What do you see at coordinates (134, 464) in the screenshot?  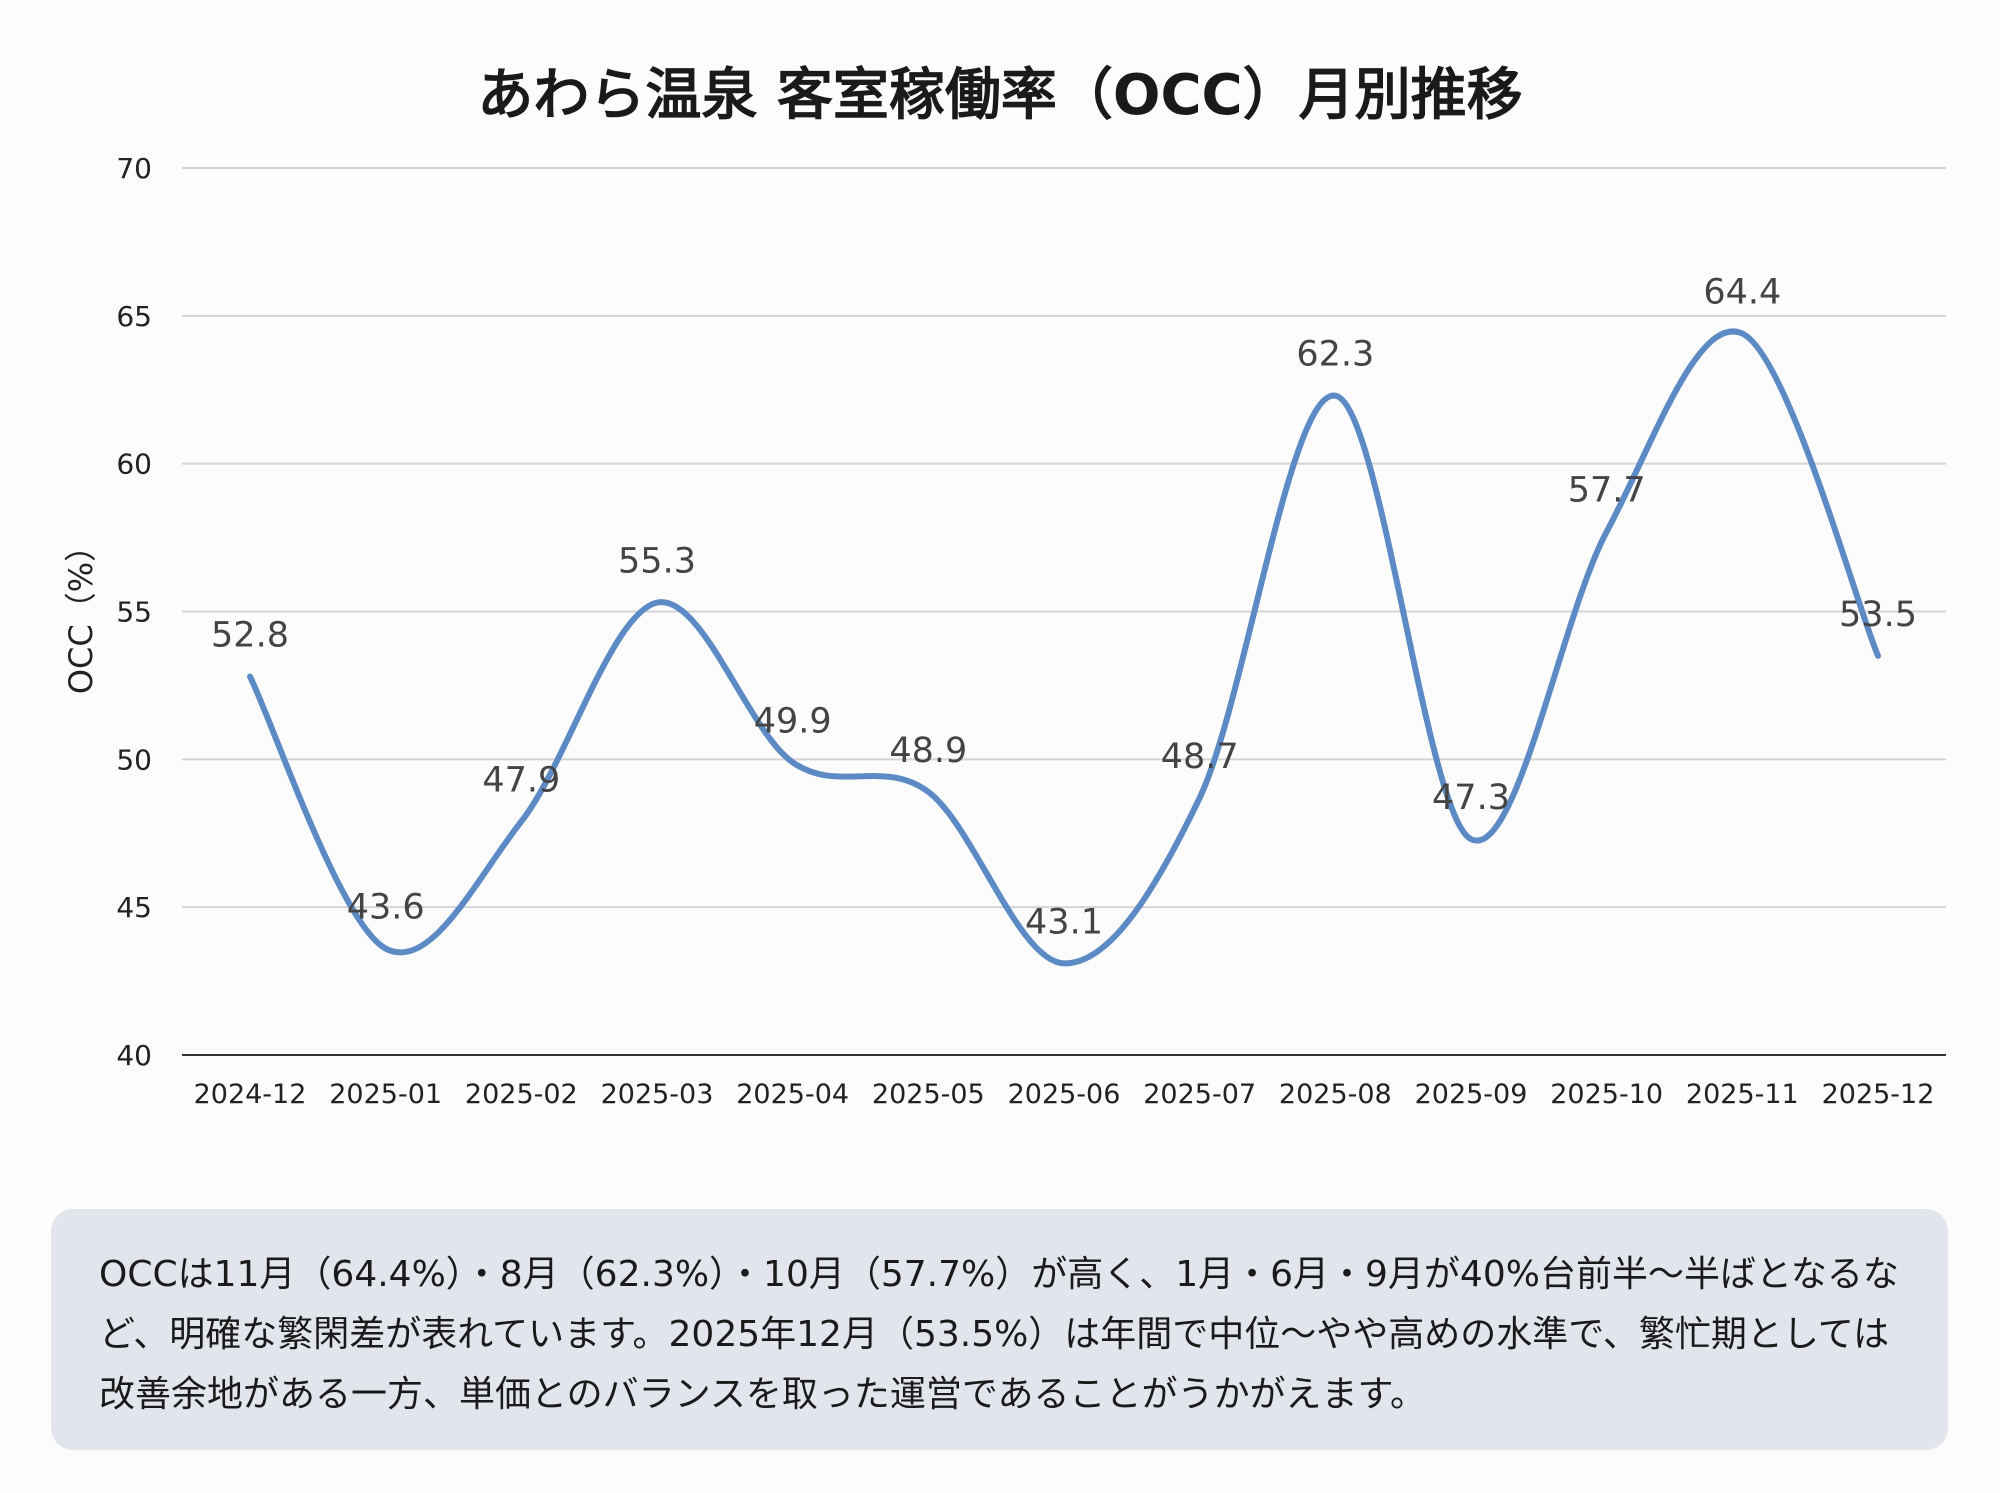 I see `y-tick-label: 60` at bounding box center [134, 464].